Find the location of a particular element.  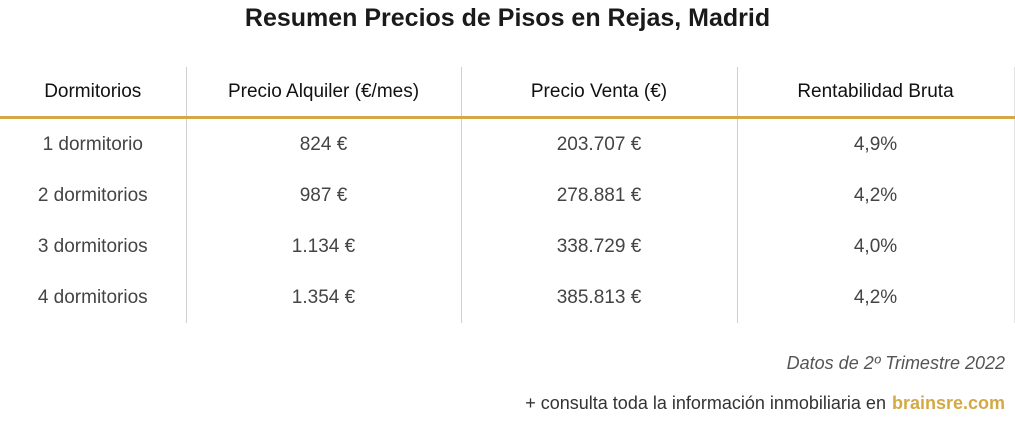

table-cell: 4,9% is located at coordinates (875, 143).